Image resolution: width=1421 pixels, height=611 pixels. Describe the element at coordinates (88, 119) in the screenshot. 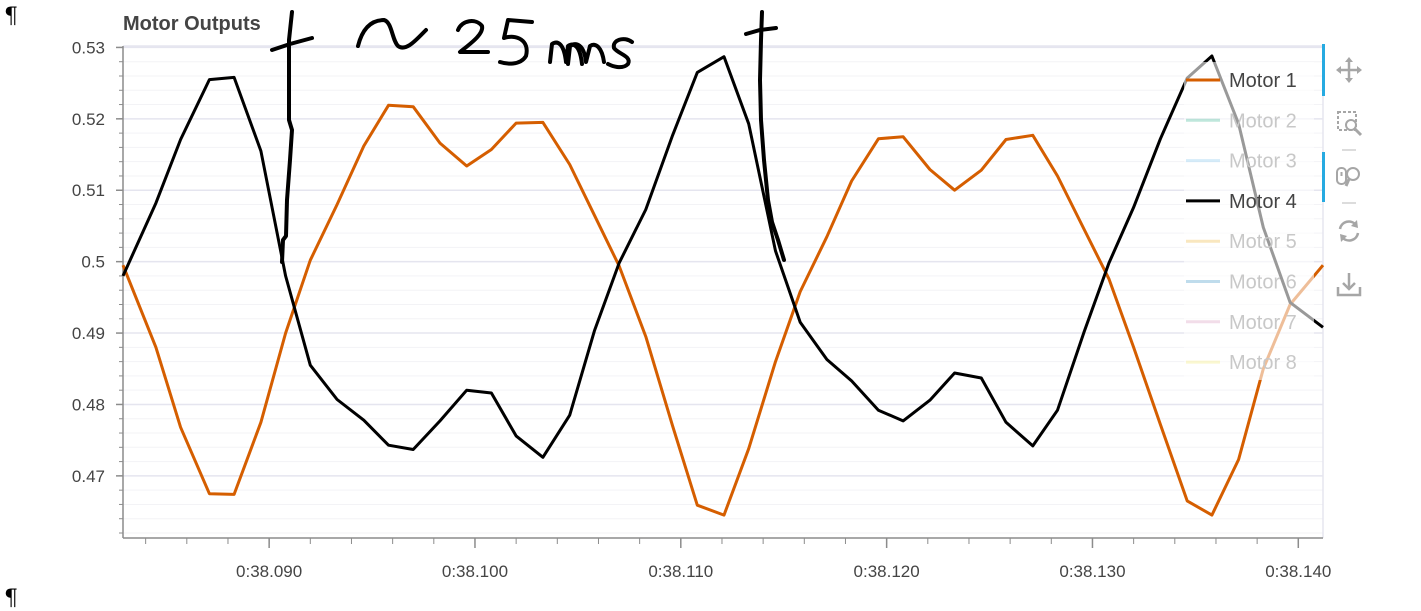

I see `y-tick-label: 0.52` at that location.